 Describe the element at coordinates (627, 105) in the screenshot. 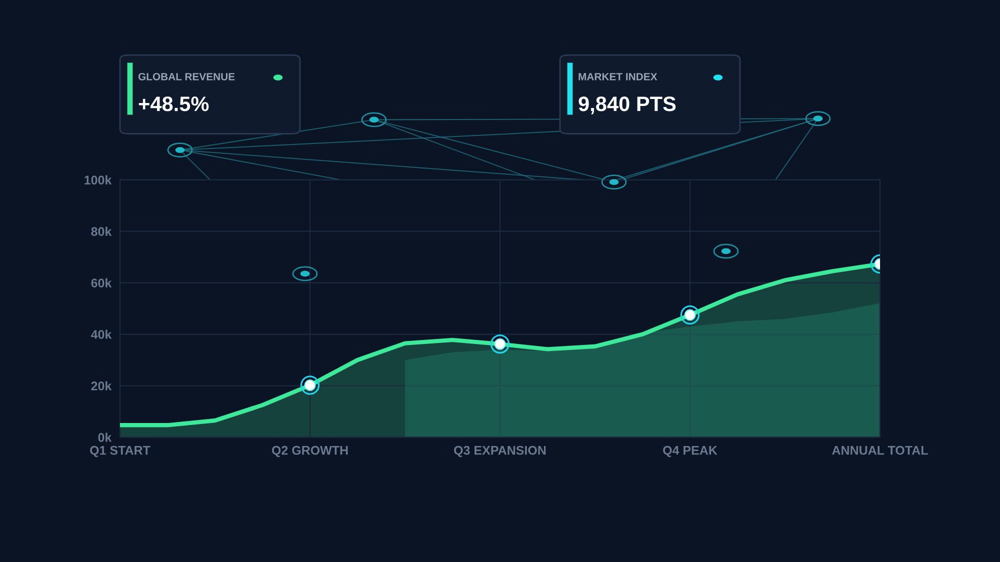

I see `text: 9,840 PTS` at that location.